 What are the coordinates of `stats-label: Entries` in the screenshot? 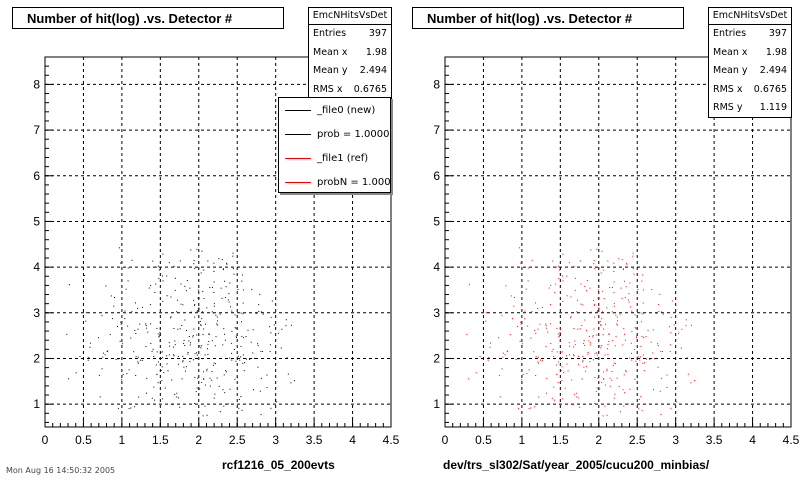 It's located at (730, 33).